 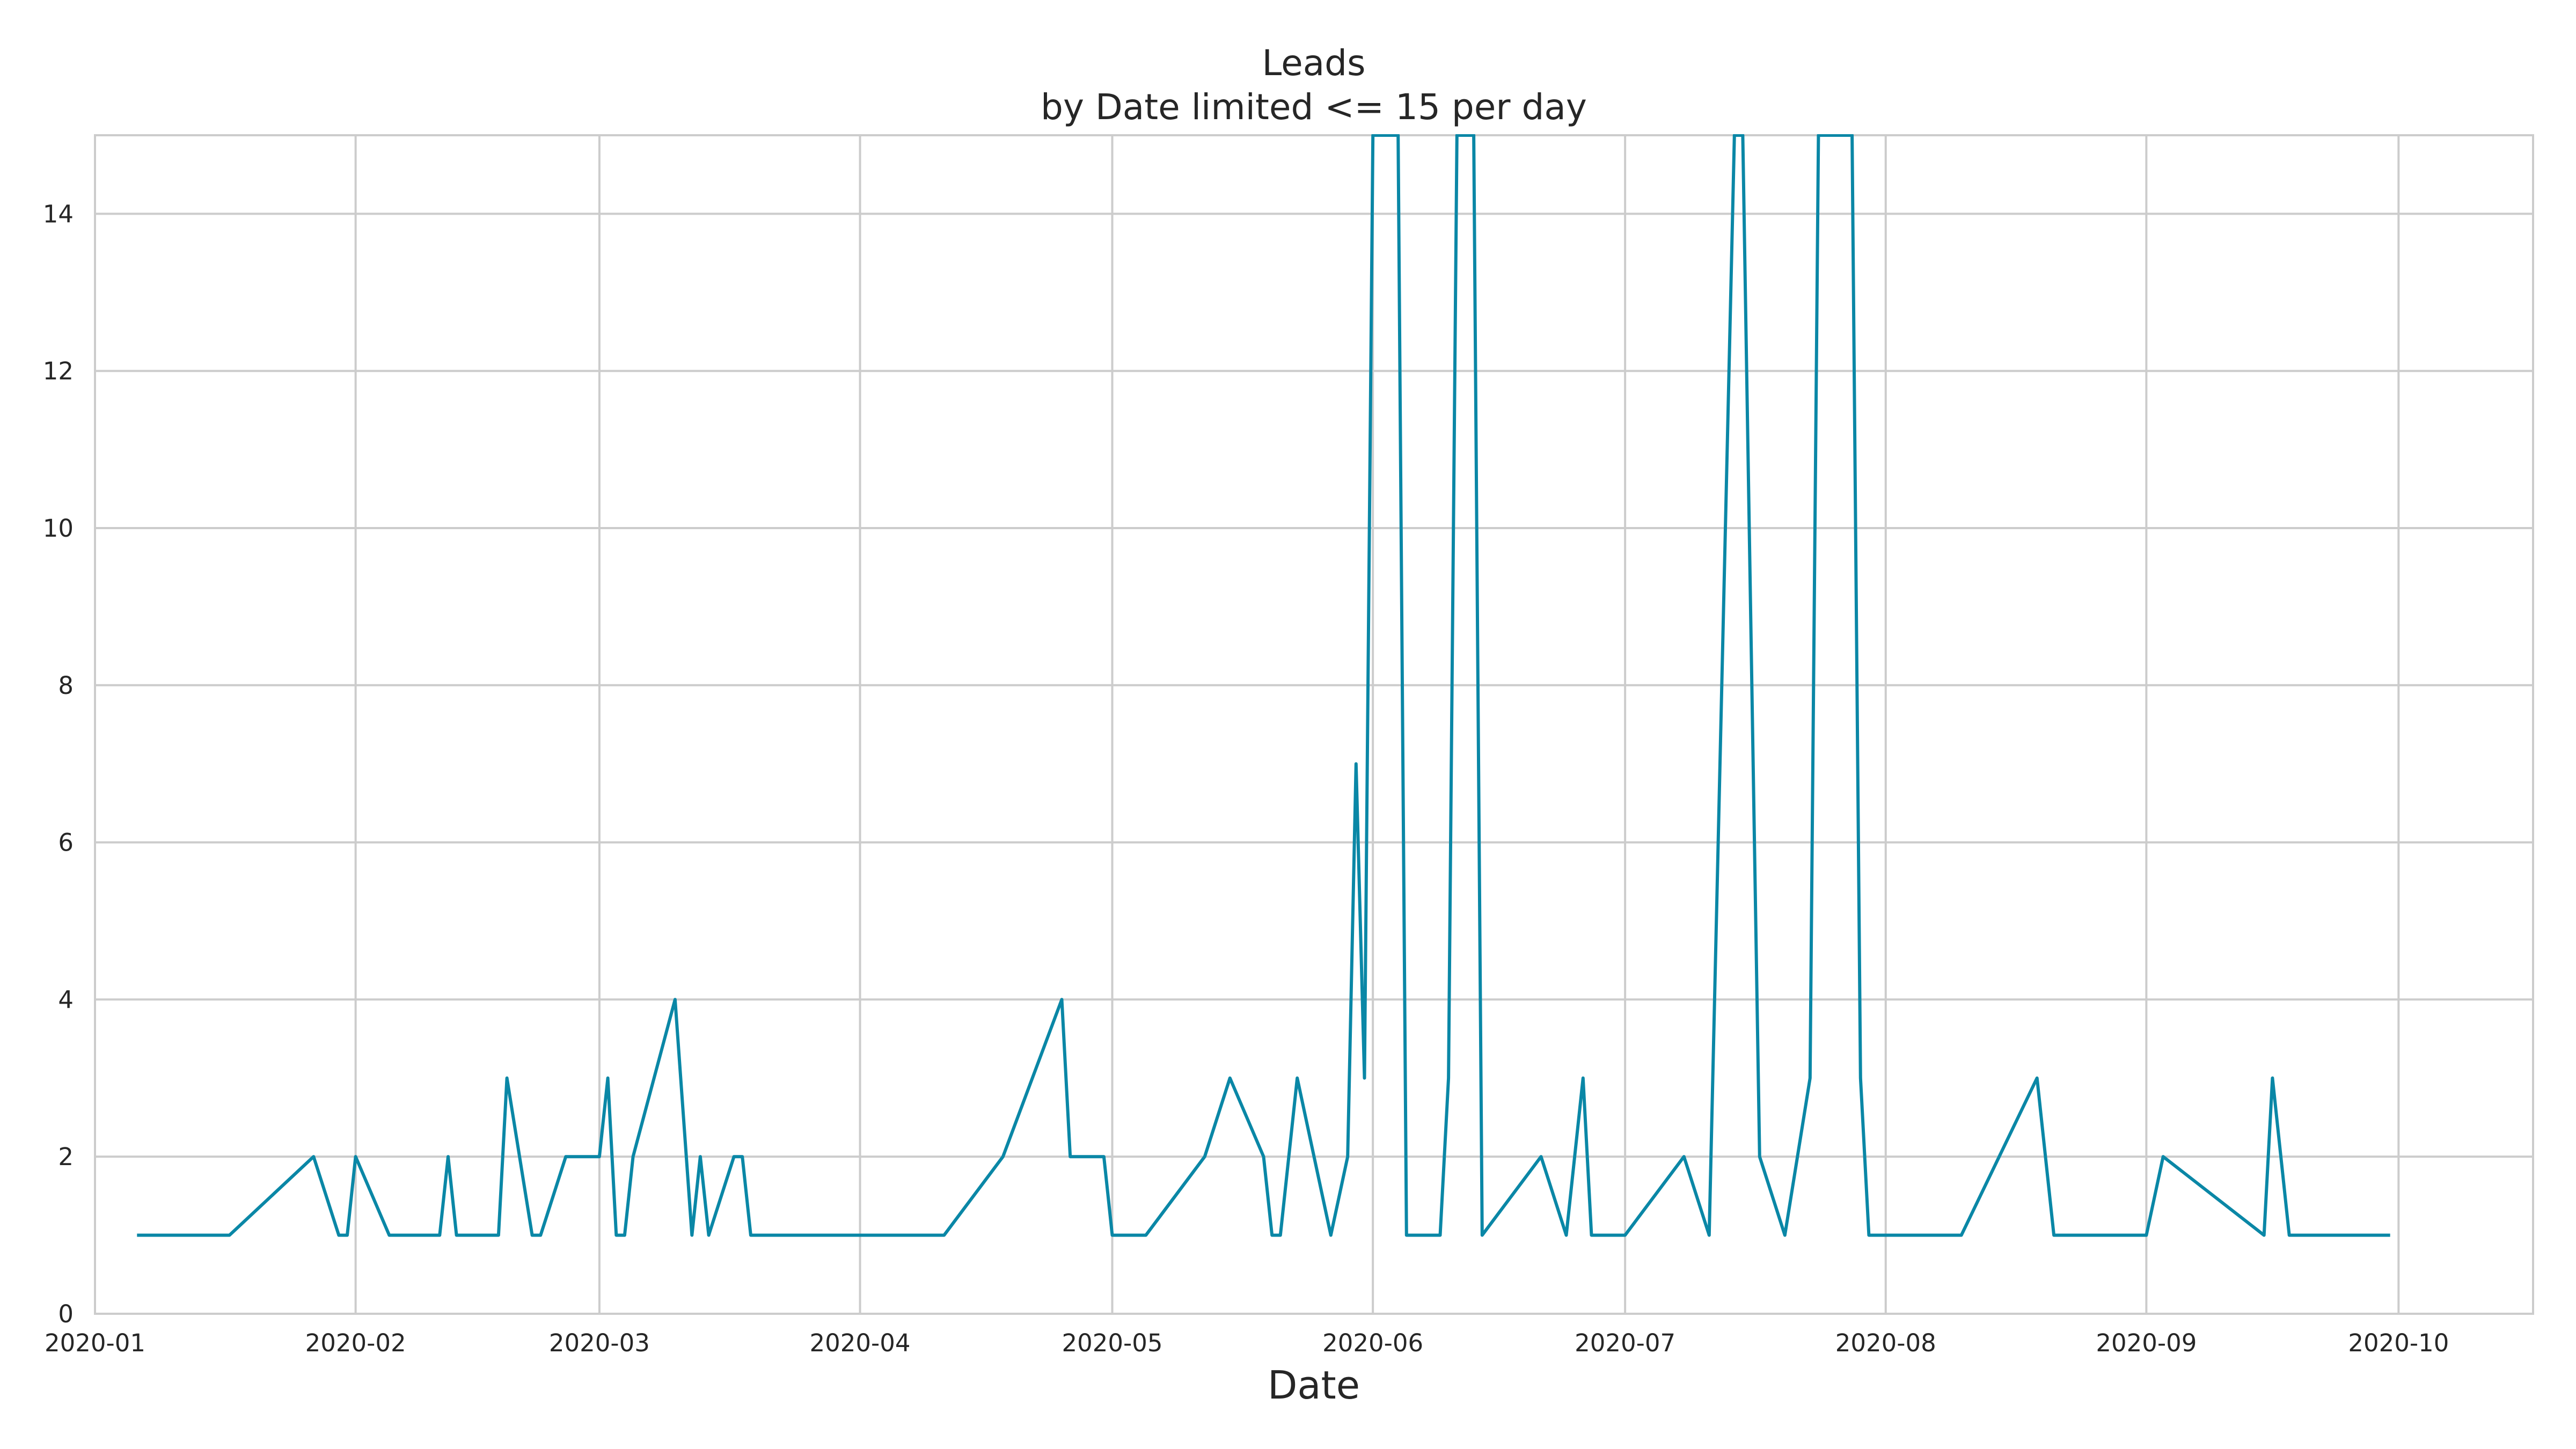 I want to click on x-tick-label: 2020-05, so click(x=1112, y=1343).